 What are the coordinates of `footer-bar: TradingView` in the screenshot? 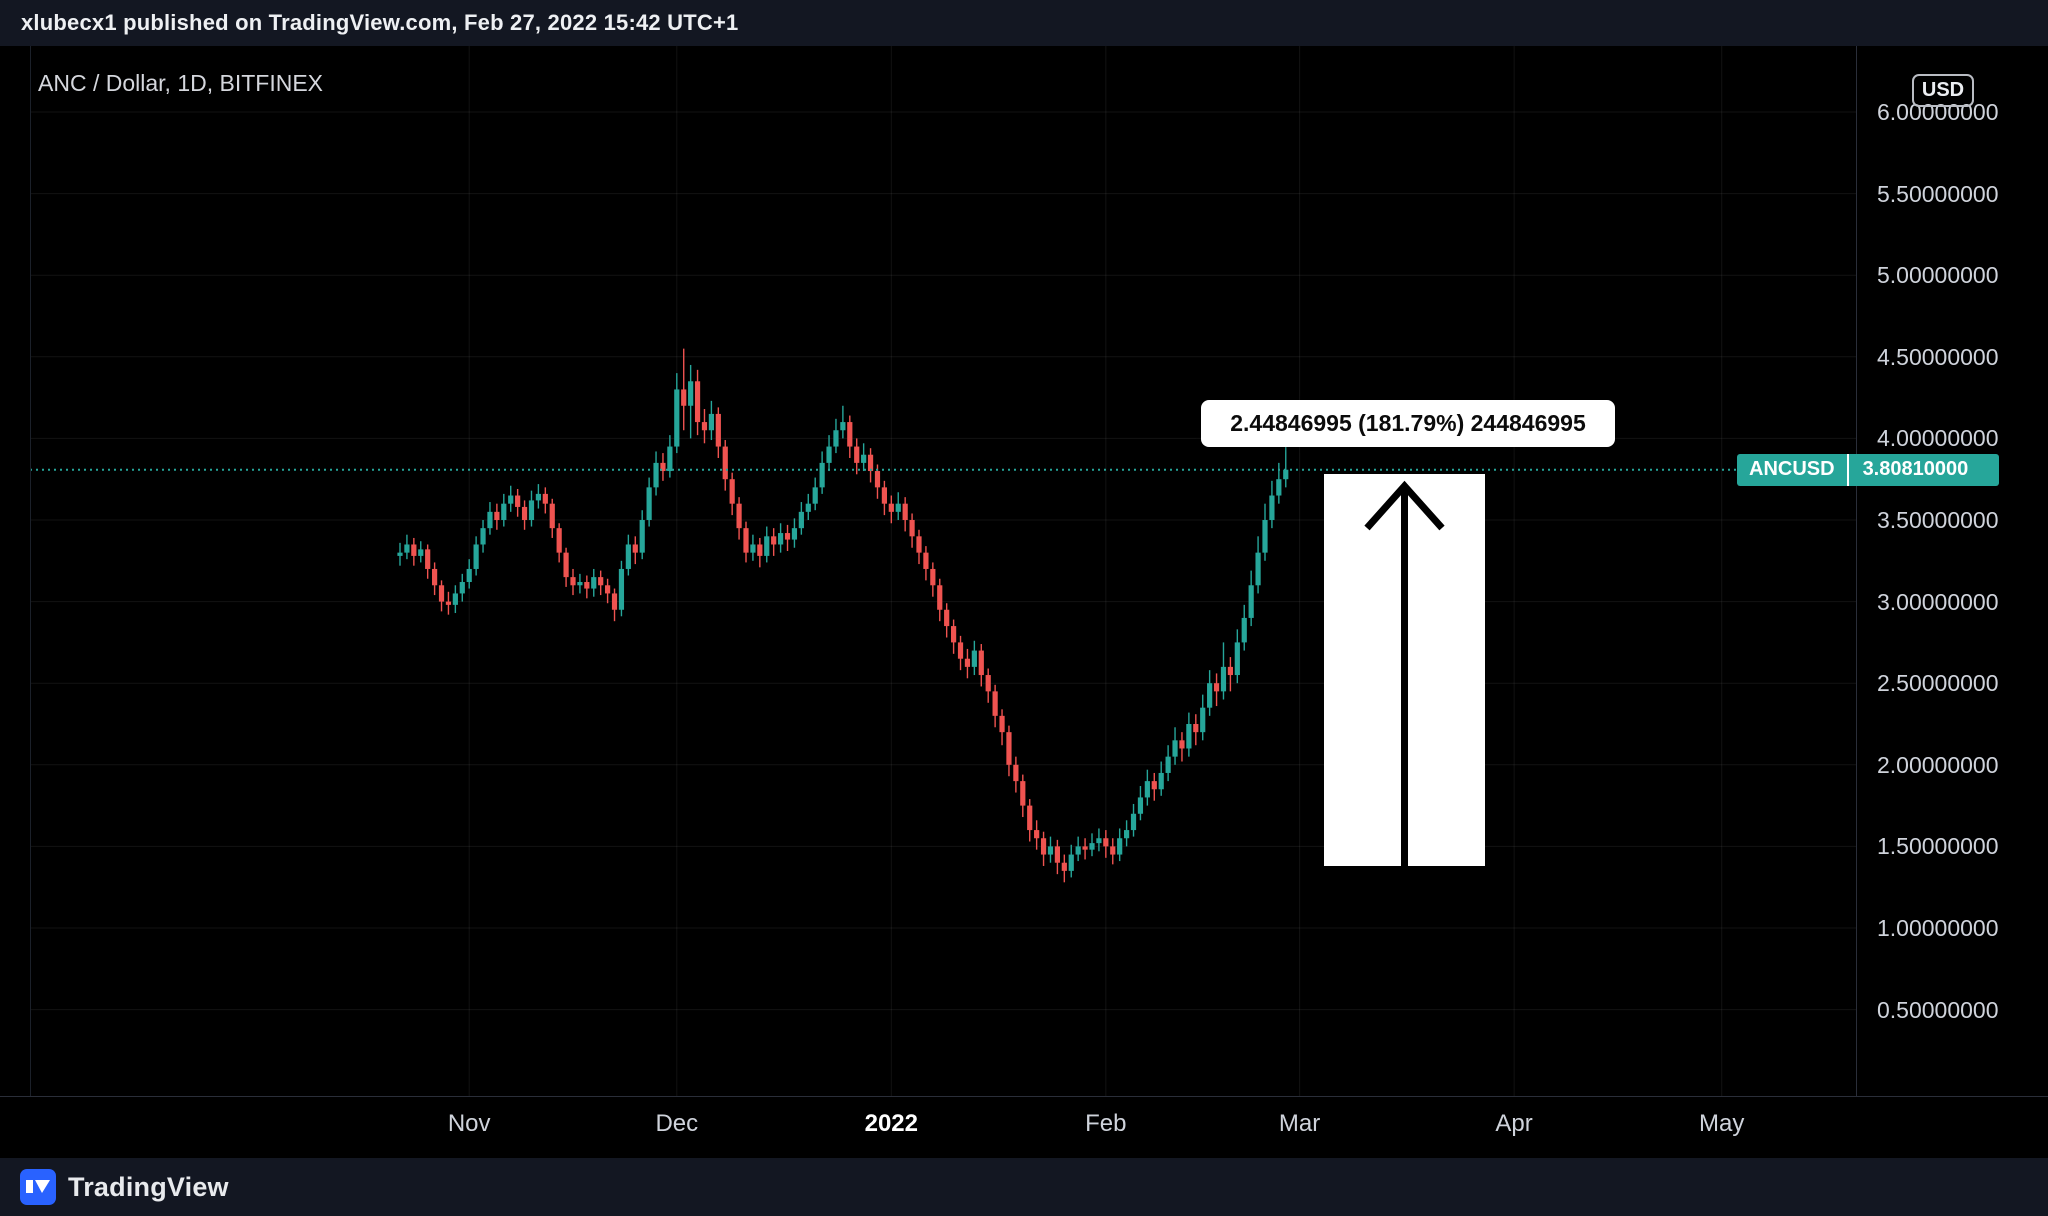 It's located at (1024, 1187).